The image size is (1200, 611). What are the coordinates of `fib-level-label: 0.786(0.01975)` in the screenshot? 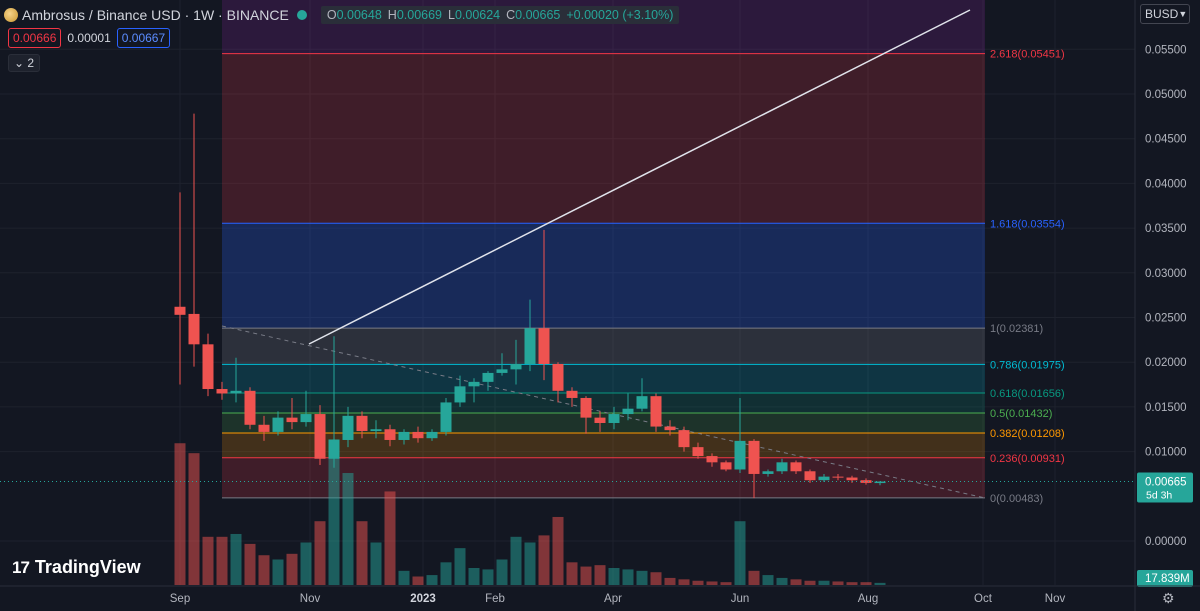 It's located at (1027, 365).